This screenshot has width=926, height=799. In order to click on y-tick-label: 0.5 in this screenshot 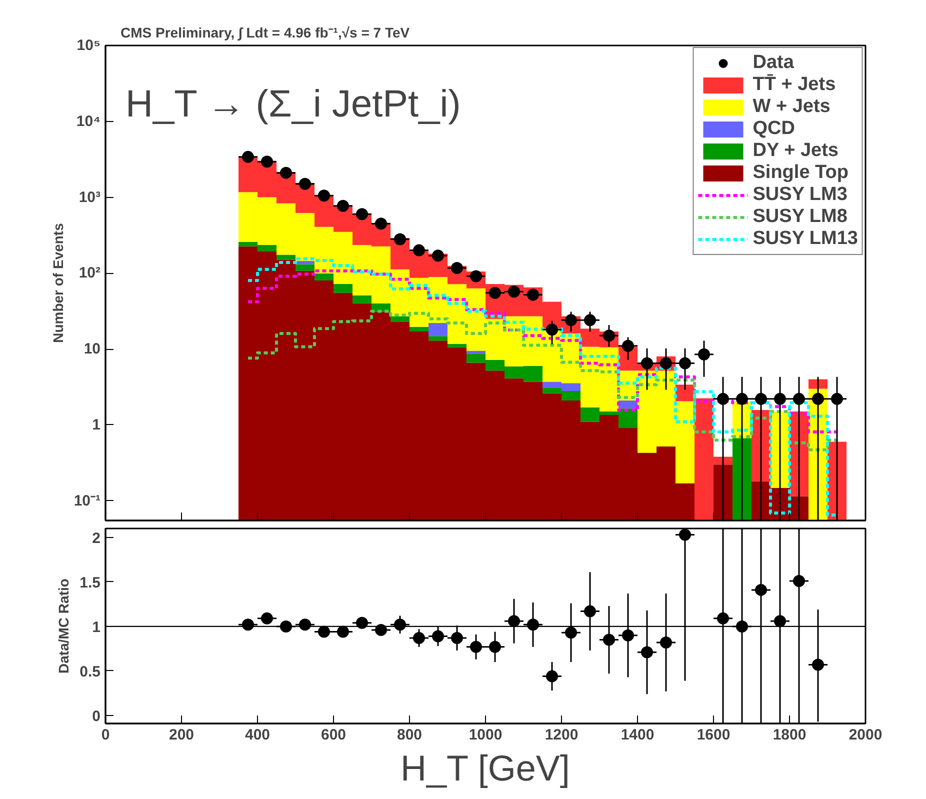, I will do `click(90, 671)`.